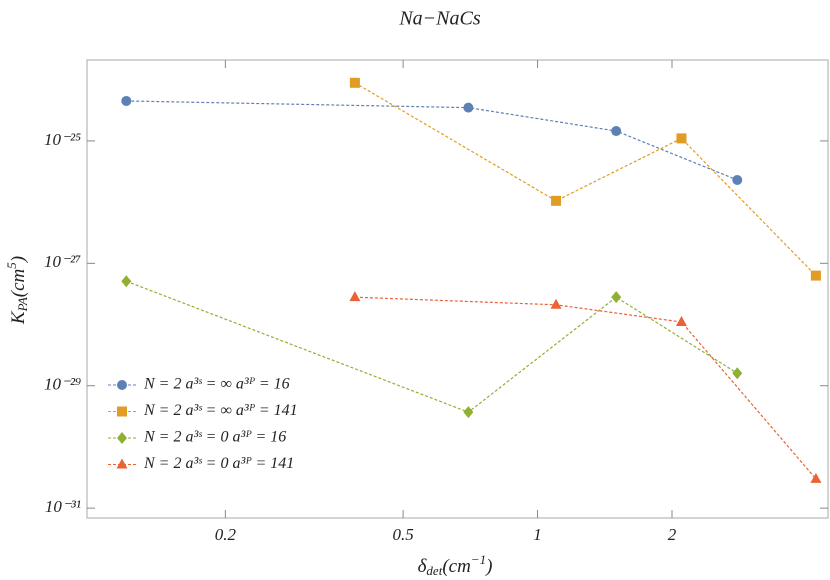 The width and height of the screenshot is (830, 580). I want to click on chart-title: Na−NaCs, so click(439, 19).